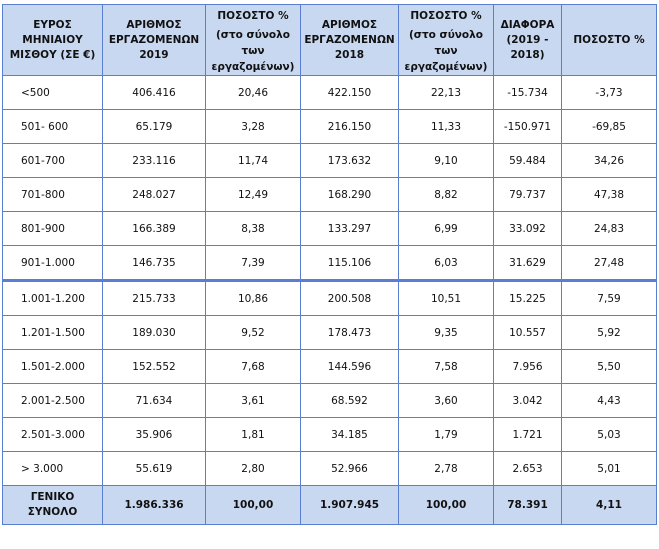 The width and height of the screenshot is (659, 549). Describe the element at coordinates (609, 194) in the screenshot. I see `cell-percent-change: 47,38` at that location.